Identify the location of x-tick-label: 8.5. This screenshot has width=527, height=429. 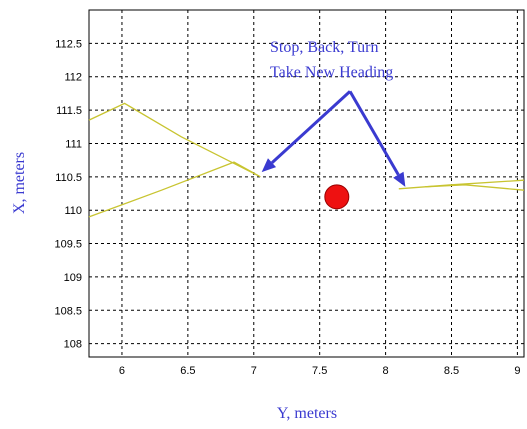
(451, 371).